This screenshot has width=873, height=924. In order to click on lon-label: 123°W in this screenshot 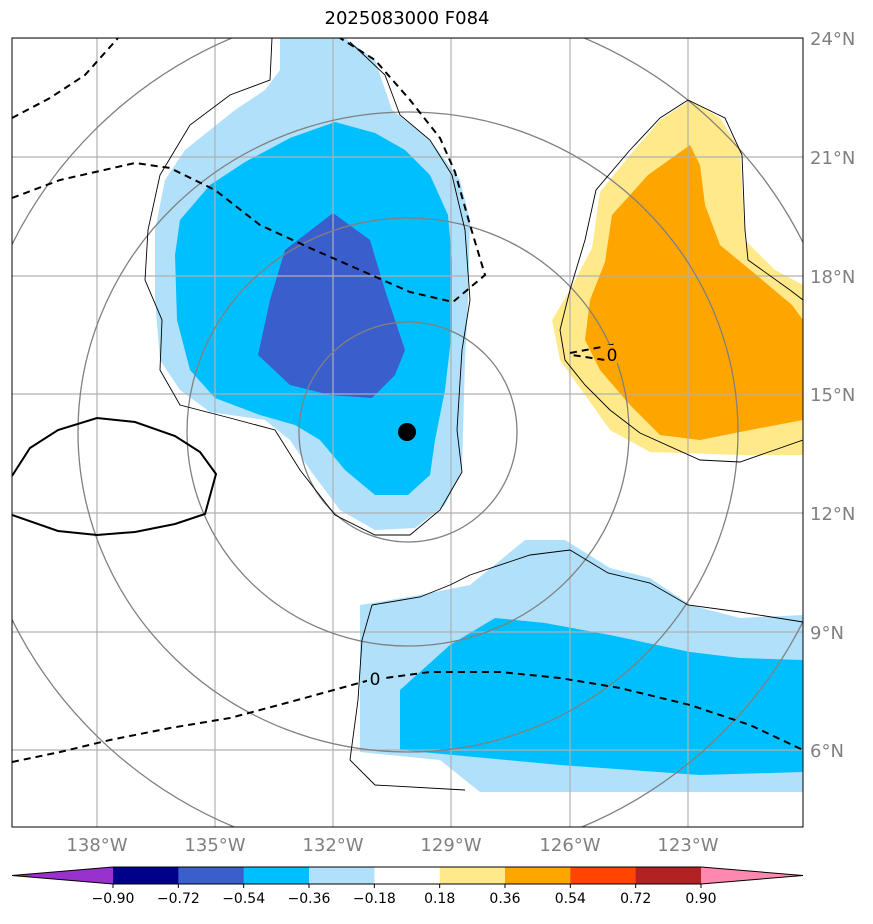, I will do `click(687, 845)`.